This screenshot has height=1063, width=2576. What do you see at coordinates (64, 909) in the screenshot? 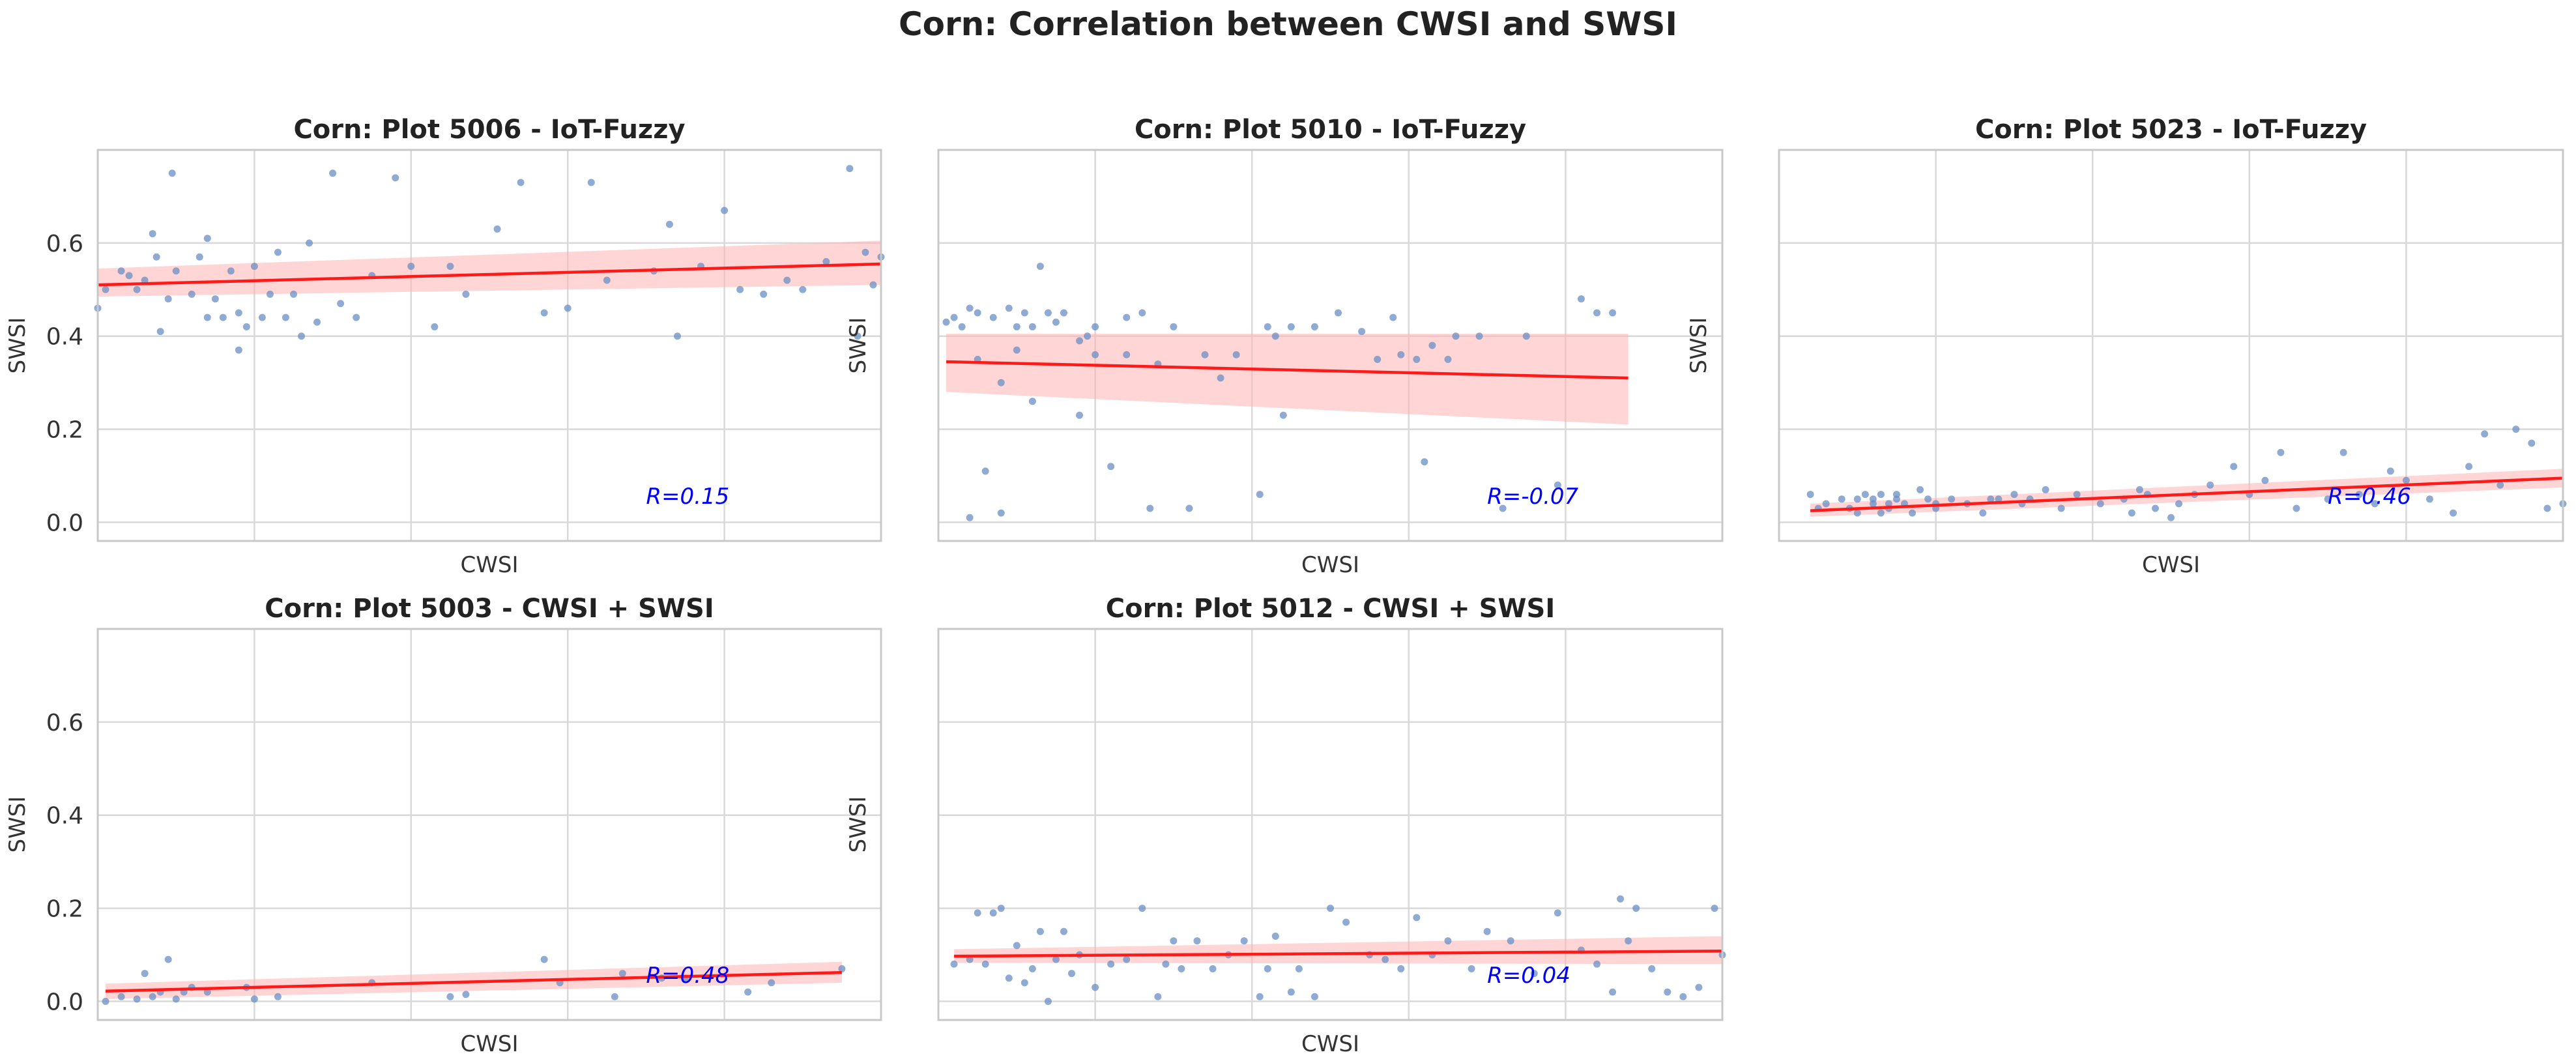
I see `y-tick-label: 0.2` at bounding box center [64, 909].